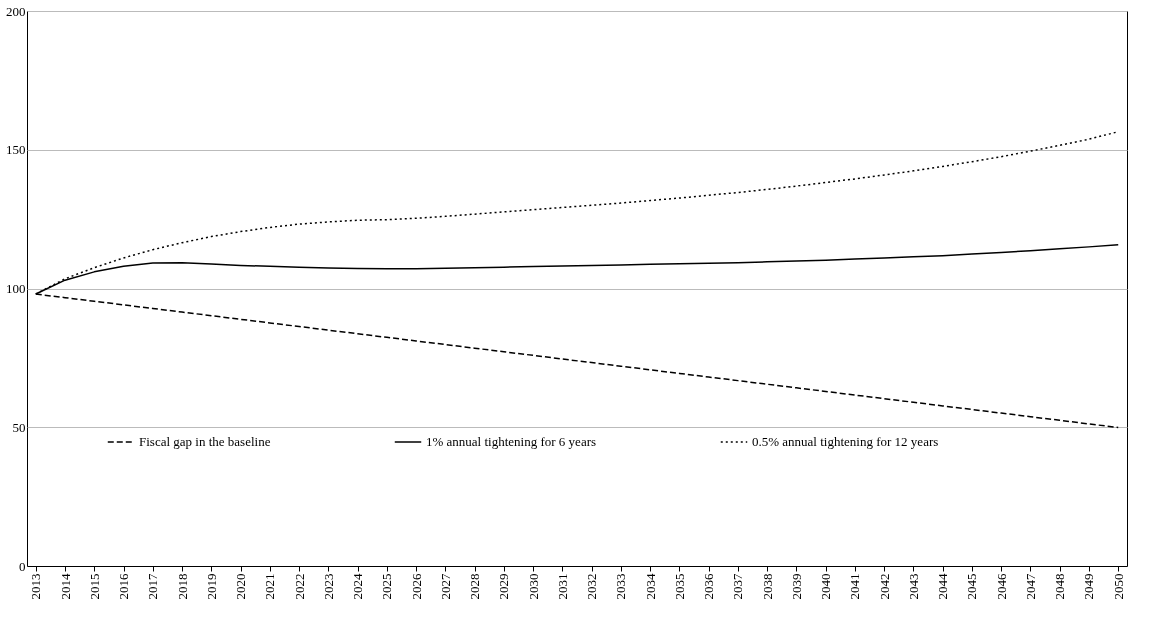  What do you see at coordinates (1089, 586) in the screenshot?
I see `x-tick-label: 2049` at bounding box center [1089, 586].